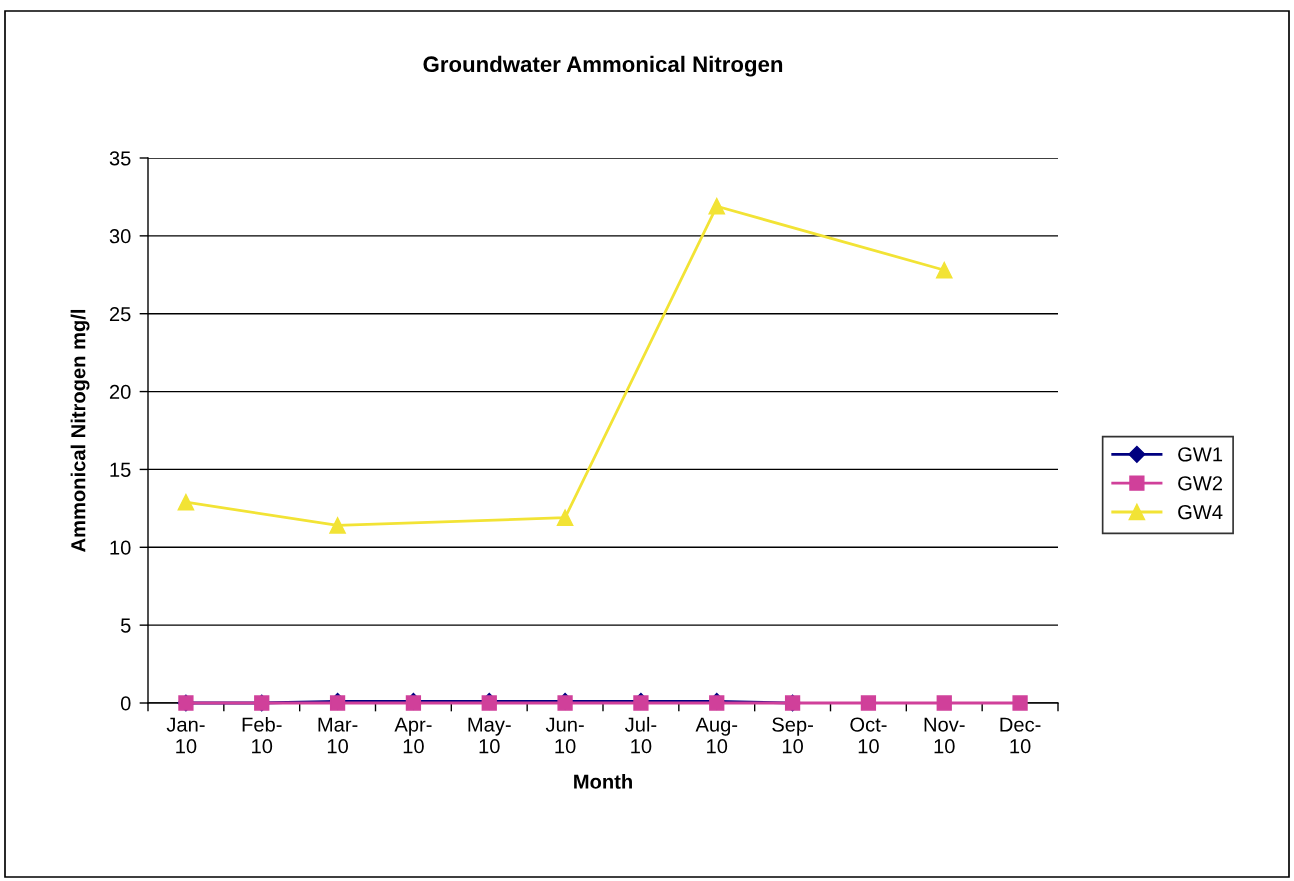  What do you see at coordinates (120, 158) in the screenshot?
I see `y-tick-label: 35` at bounding box center [120, 158].